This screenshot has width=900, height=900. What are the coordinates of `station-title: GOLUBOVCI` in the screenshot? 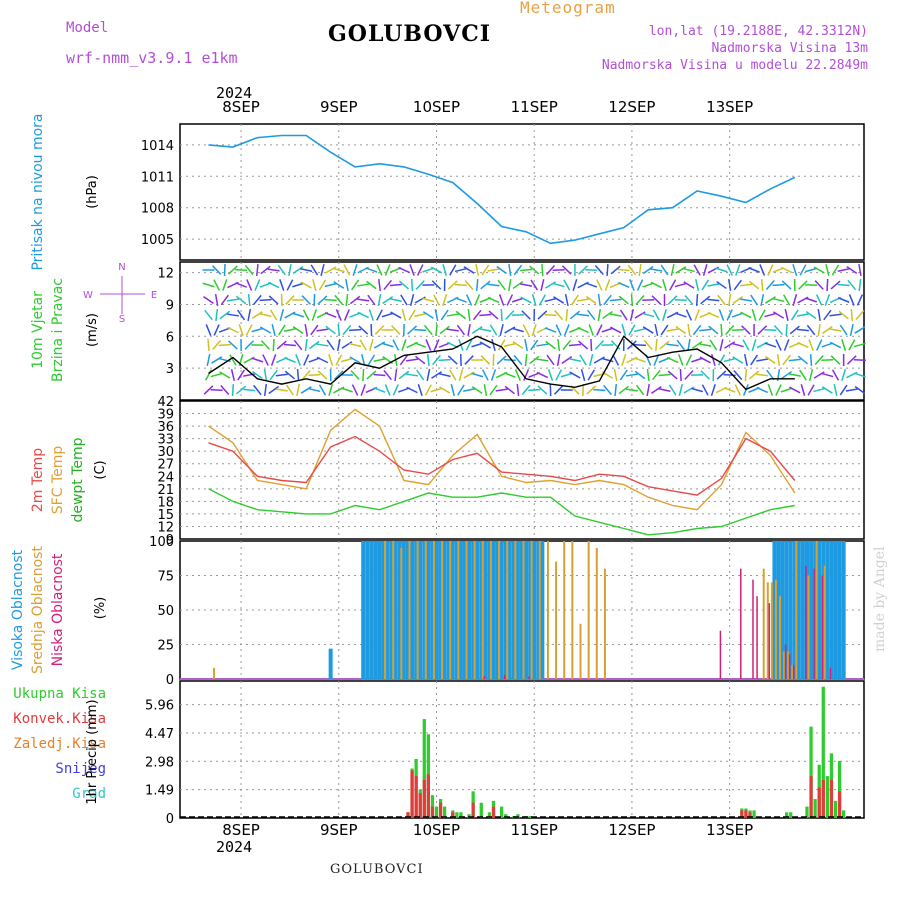 It's located at (410, 34).